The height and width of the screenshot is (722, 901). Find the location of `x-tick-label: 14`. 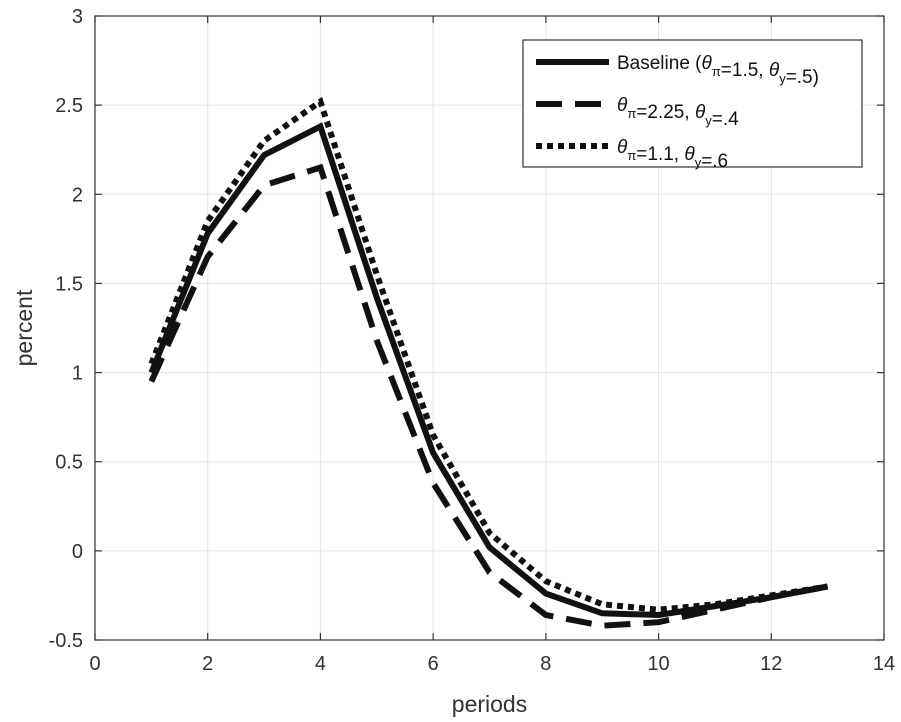

x-tick-label: 14 is located at coordinates (884, 664).